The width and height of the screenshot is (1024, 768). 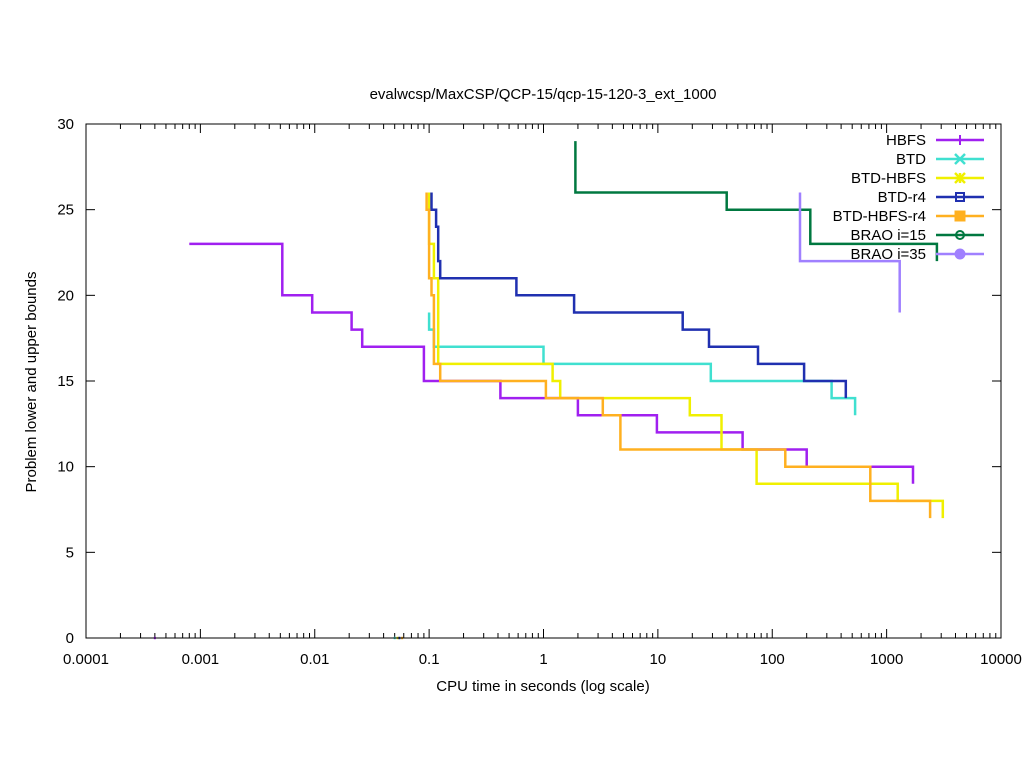 What do you see at coordinates (960, 216) in the screenshot?
I see `legend-marker-btd-hbfs-r4` at bounding box center [960, 216].